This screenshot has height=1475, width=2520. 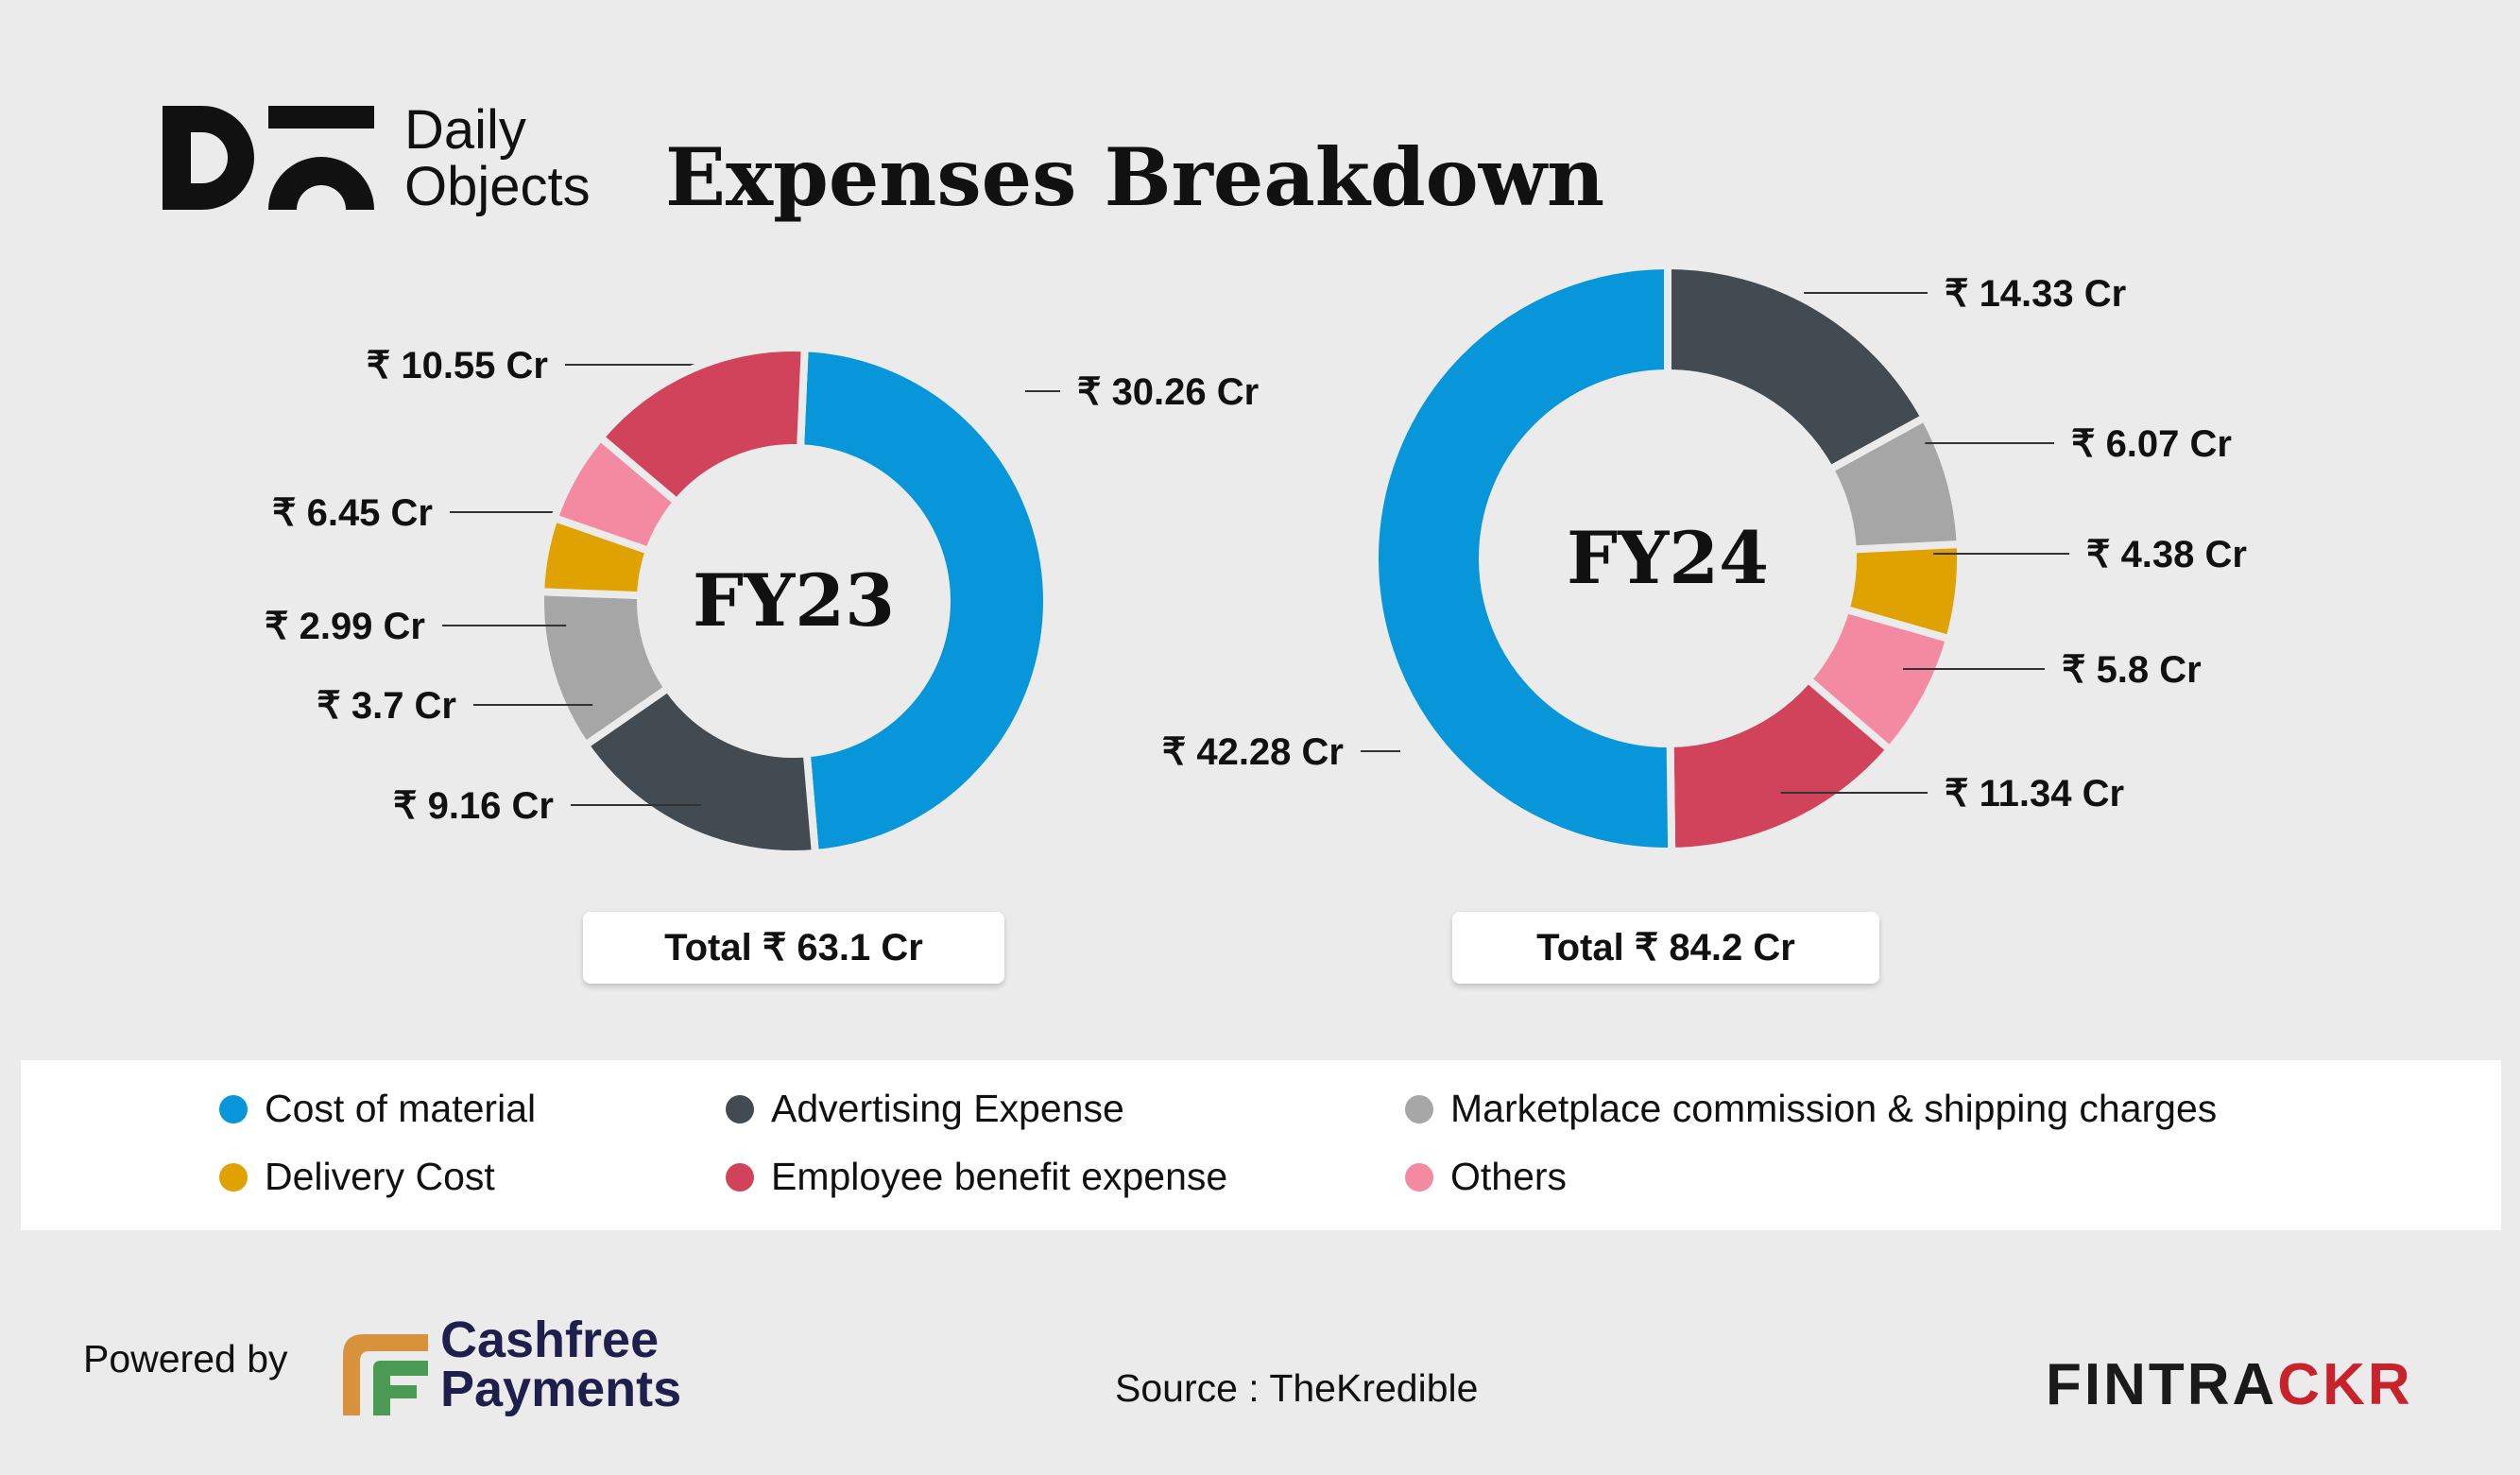 What do you see at coordinates (185, 1359) in the screenshot?
I see `powered-by-label: Powered by` at bounding box center [185, 1359].